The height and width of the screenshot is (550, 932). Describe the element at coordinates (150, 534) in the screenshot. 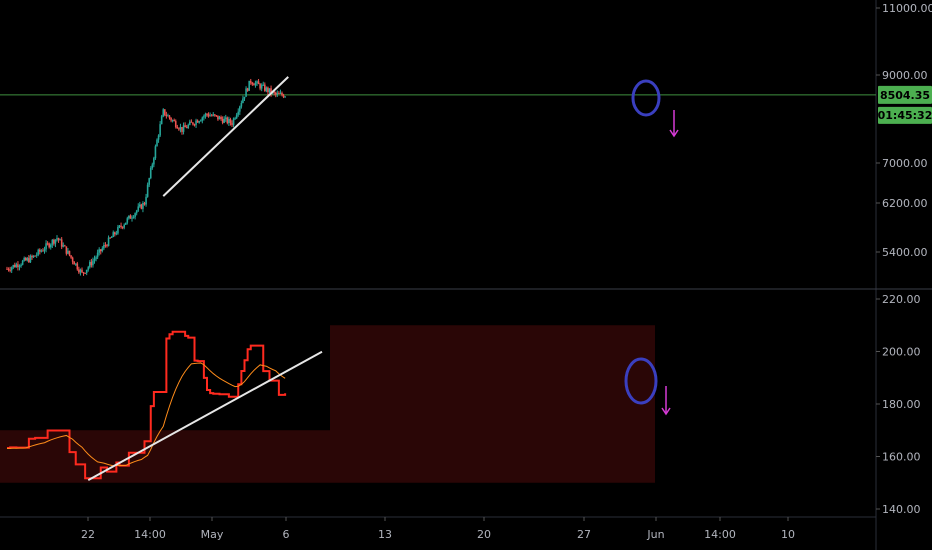

I see `time-tick-label: 14:00` at that location.